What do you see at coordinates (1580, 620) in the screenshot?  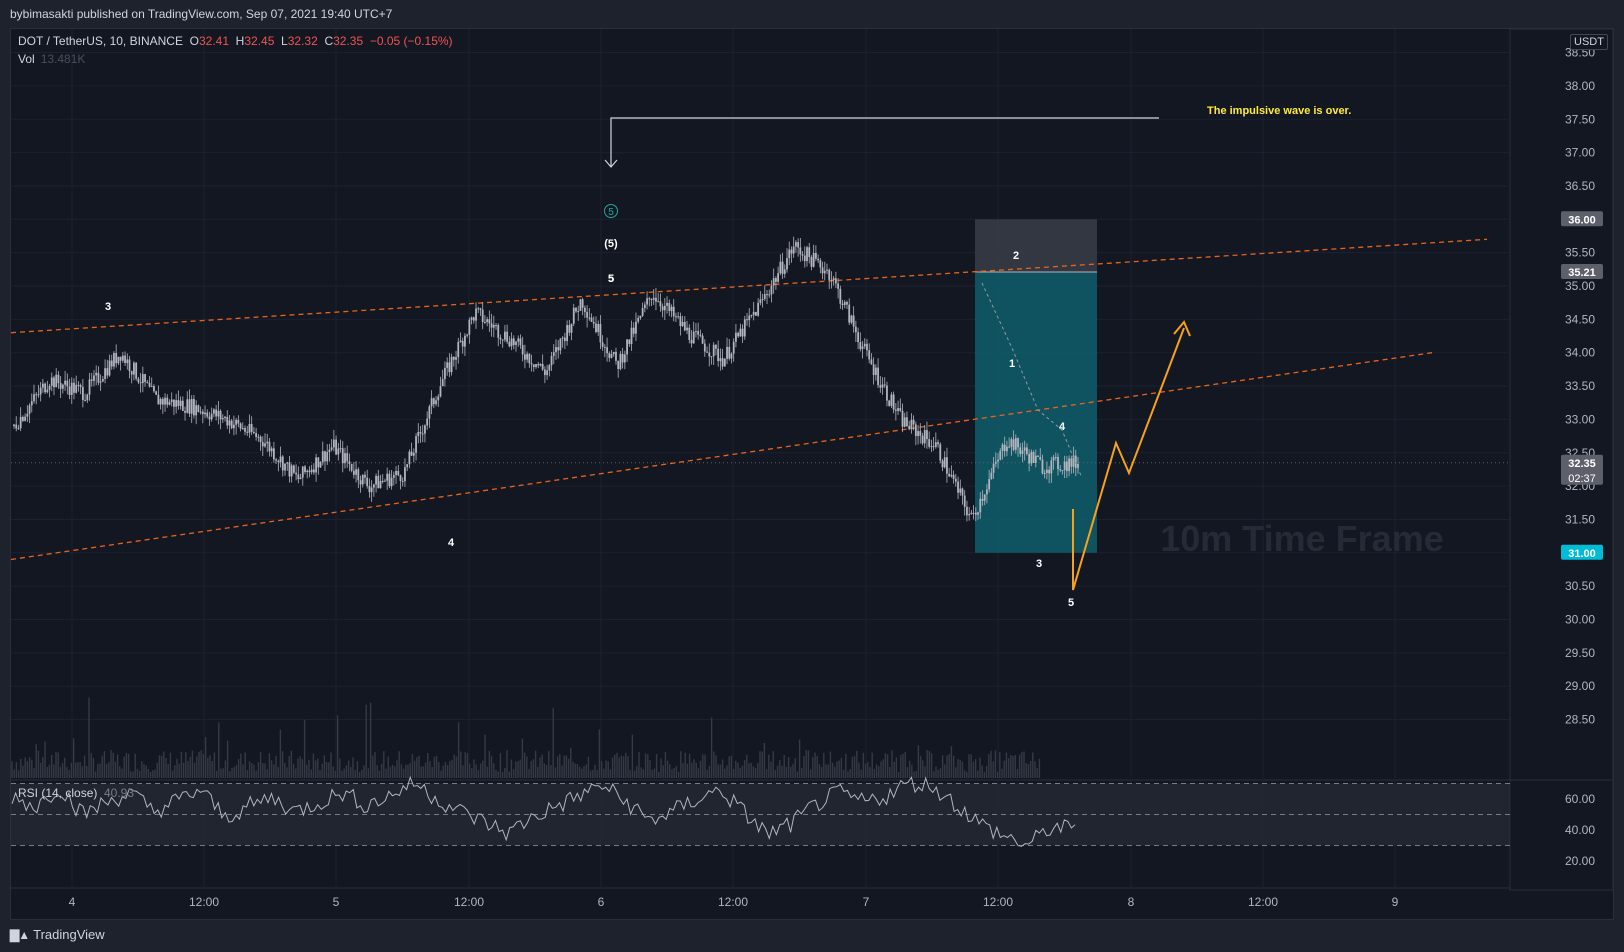 I see `y-tick-label: 30.00` at bounding box center [1580, 620].